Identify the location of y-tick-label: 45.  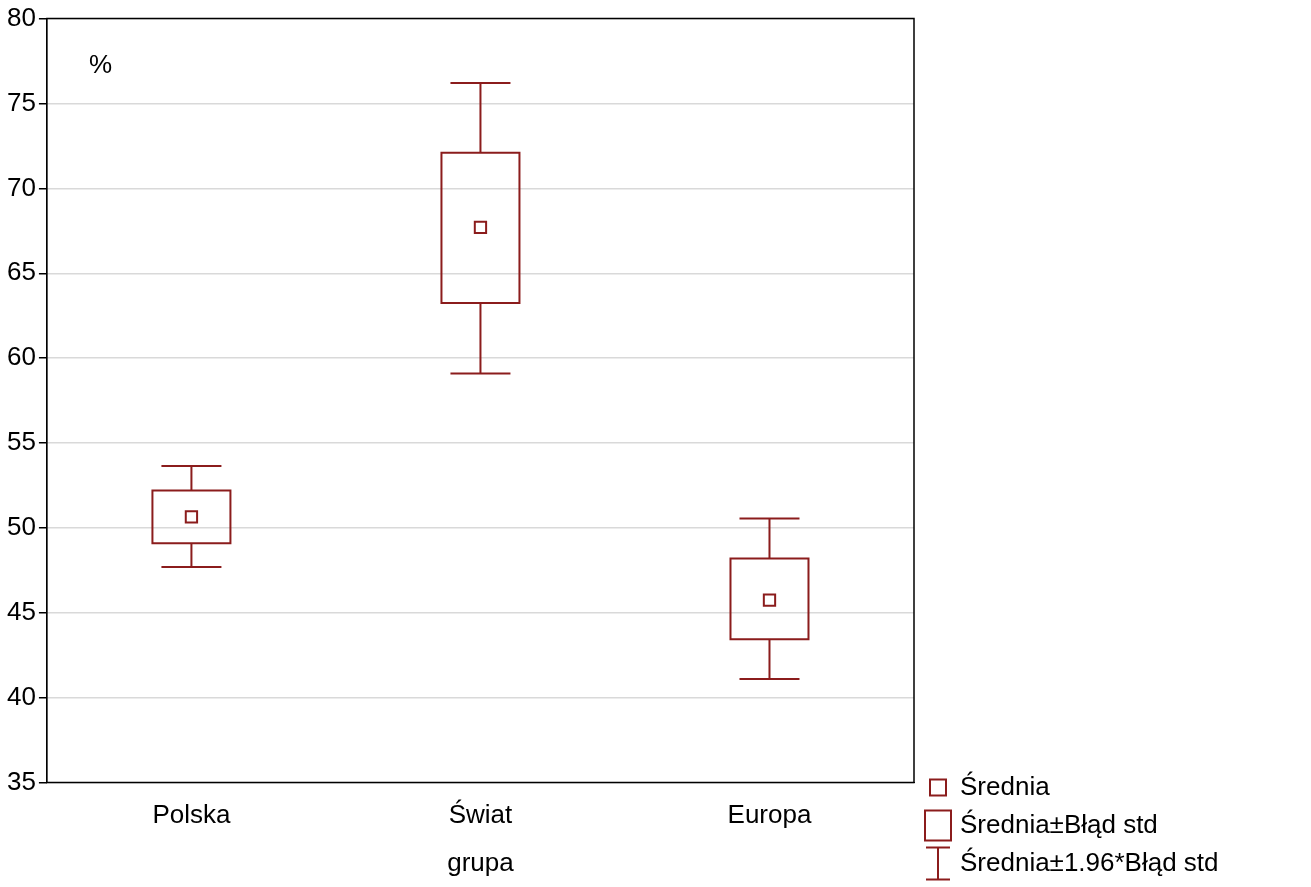
(21, 610).